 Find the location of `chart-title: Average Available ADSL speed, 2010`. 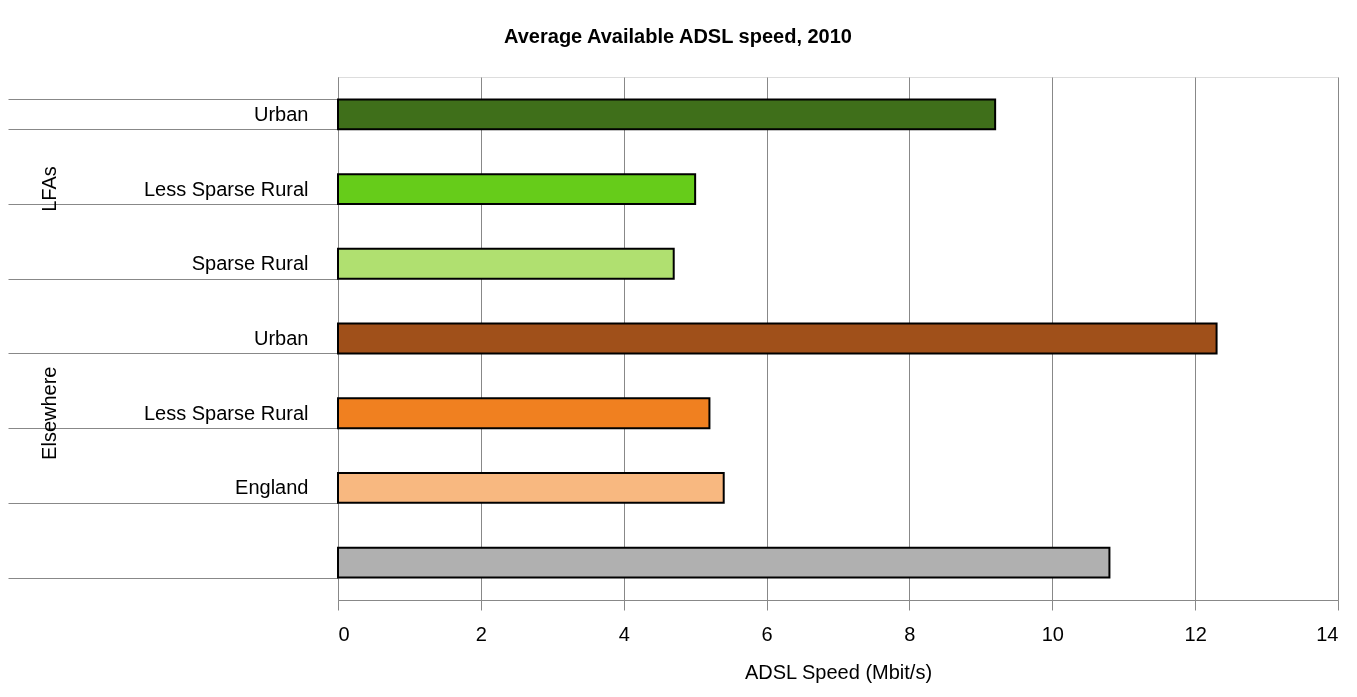

chart-title: Average Available ADSL speed, 2010 is located at coordinates (678, 36).